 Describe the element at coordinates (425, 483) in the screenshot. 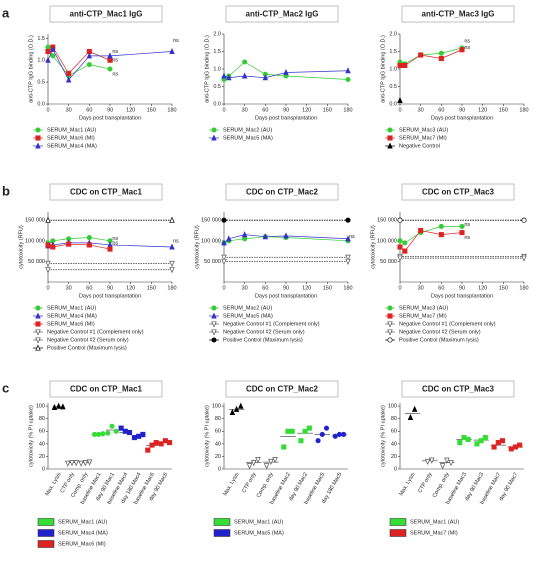

I see `x-tick-label: CTP only` at that location.